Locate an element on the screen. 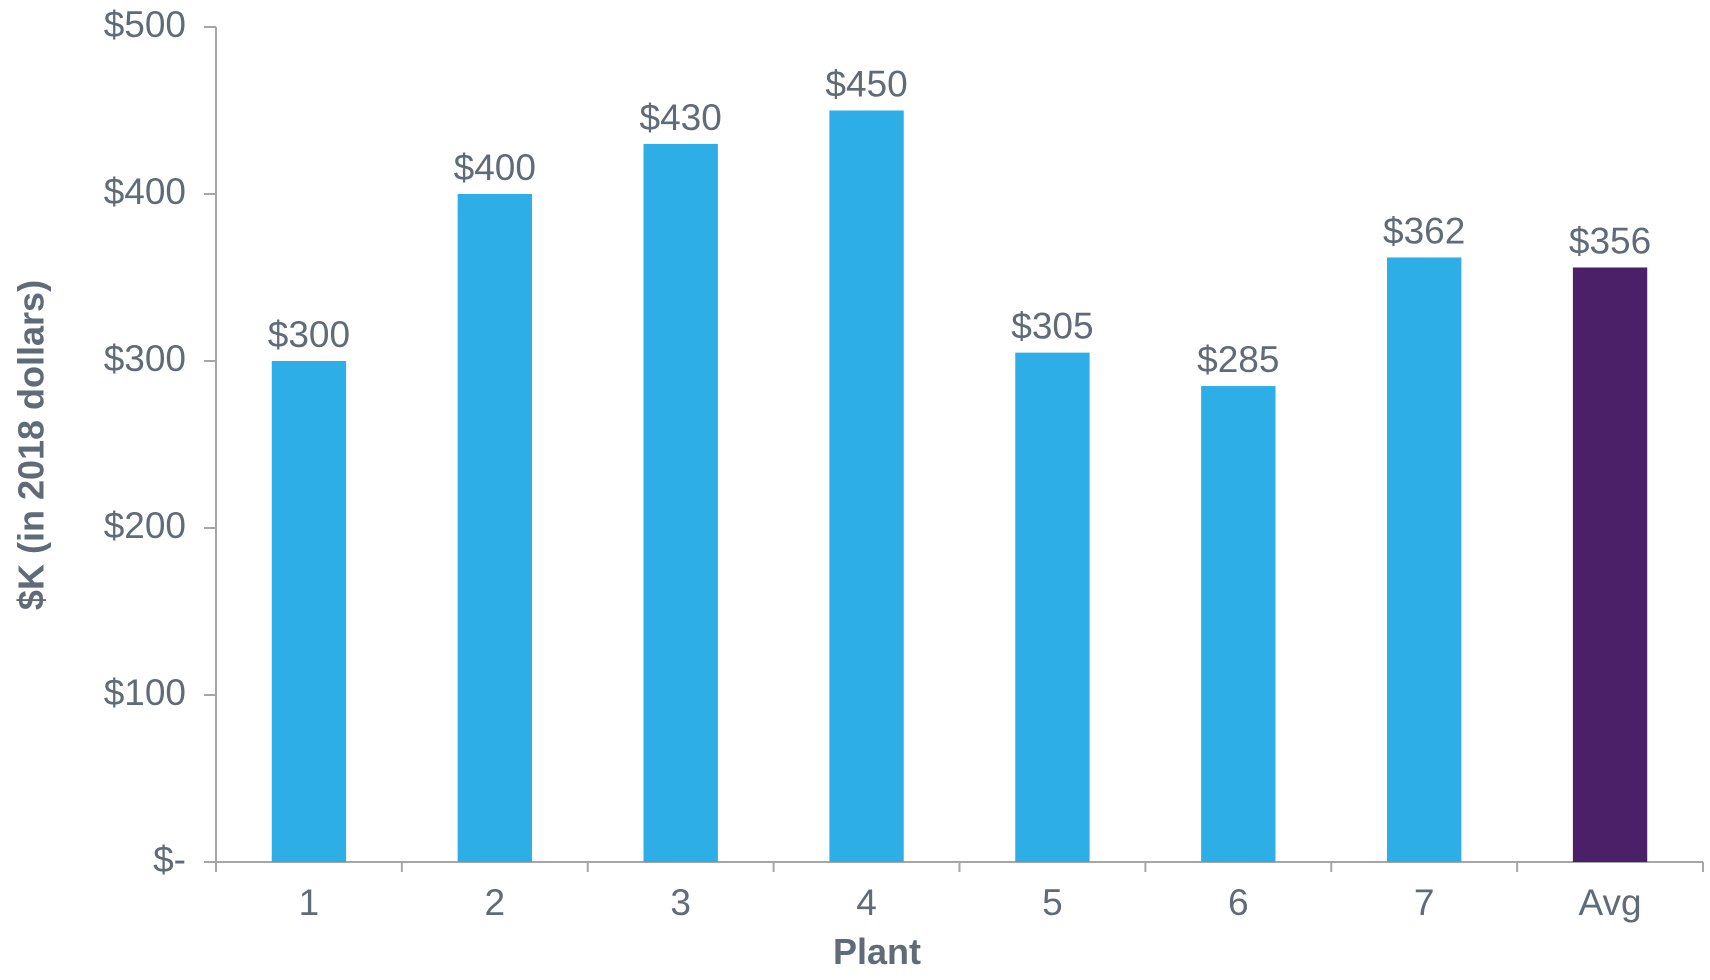 This screenshot has height=980, width=1710. y-tick-label: $200 is located at coordinates (145, 525).